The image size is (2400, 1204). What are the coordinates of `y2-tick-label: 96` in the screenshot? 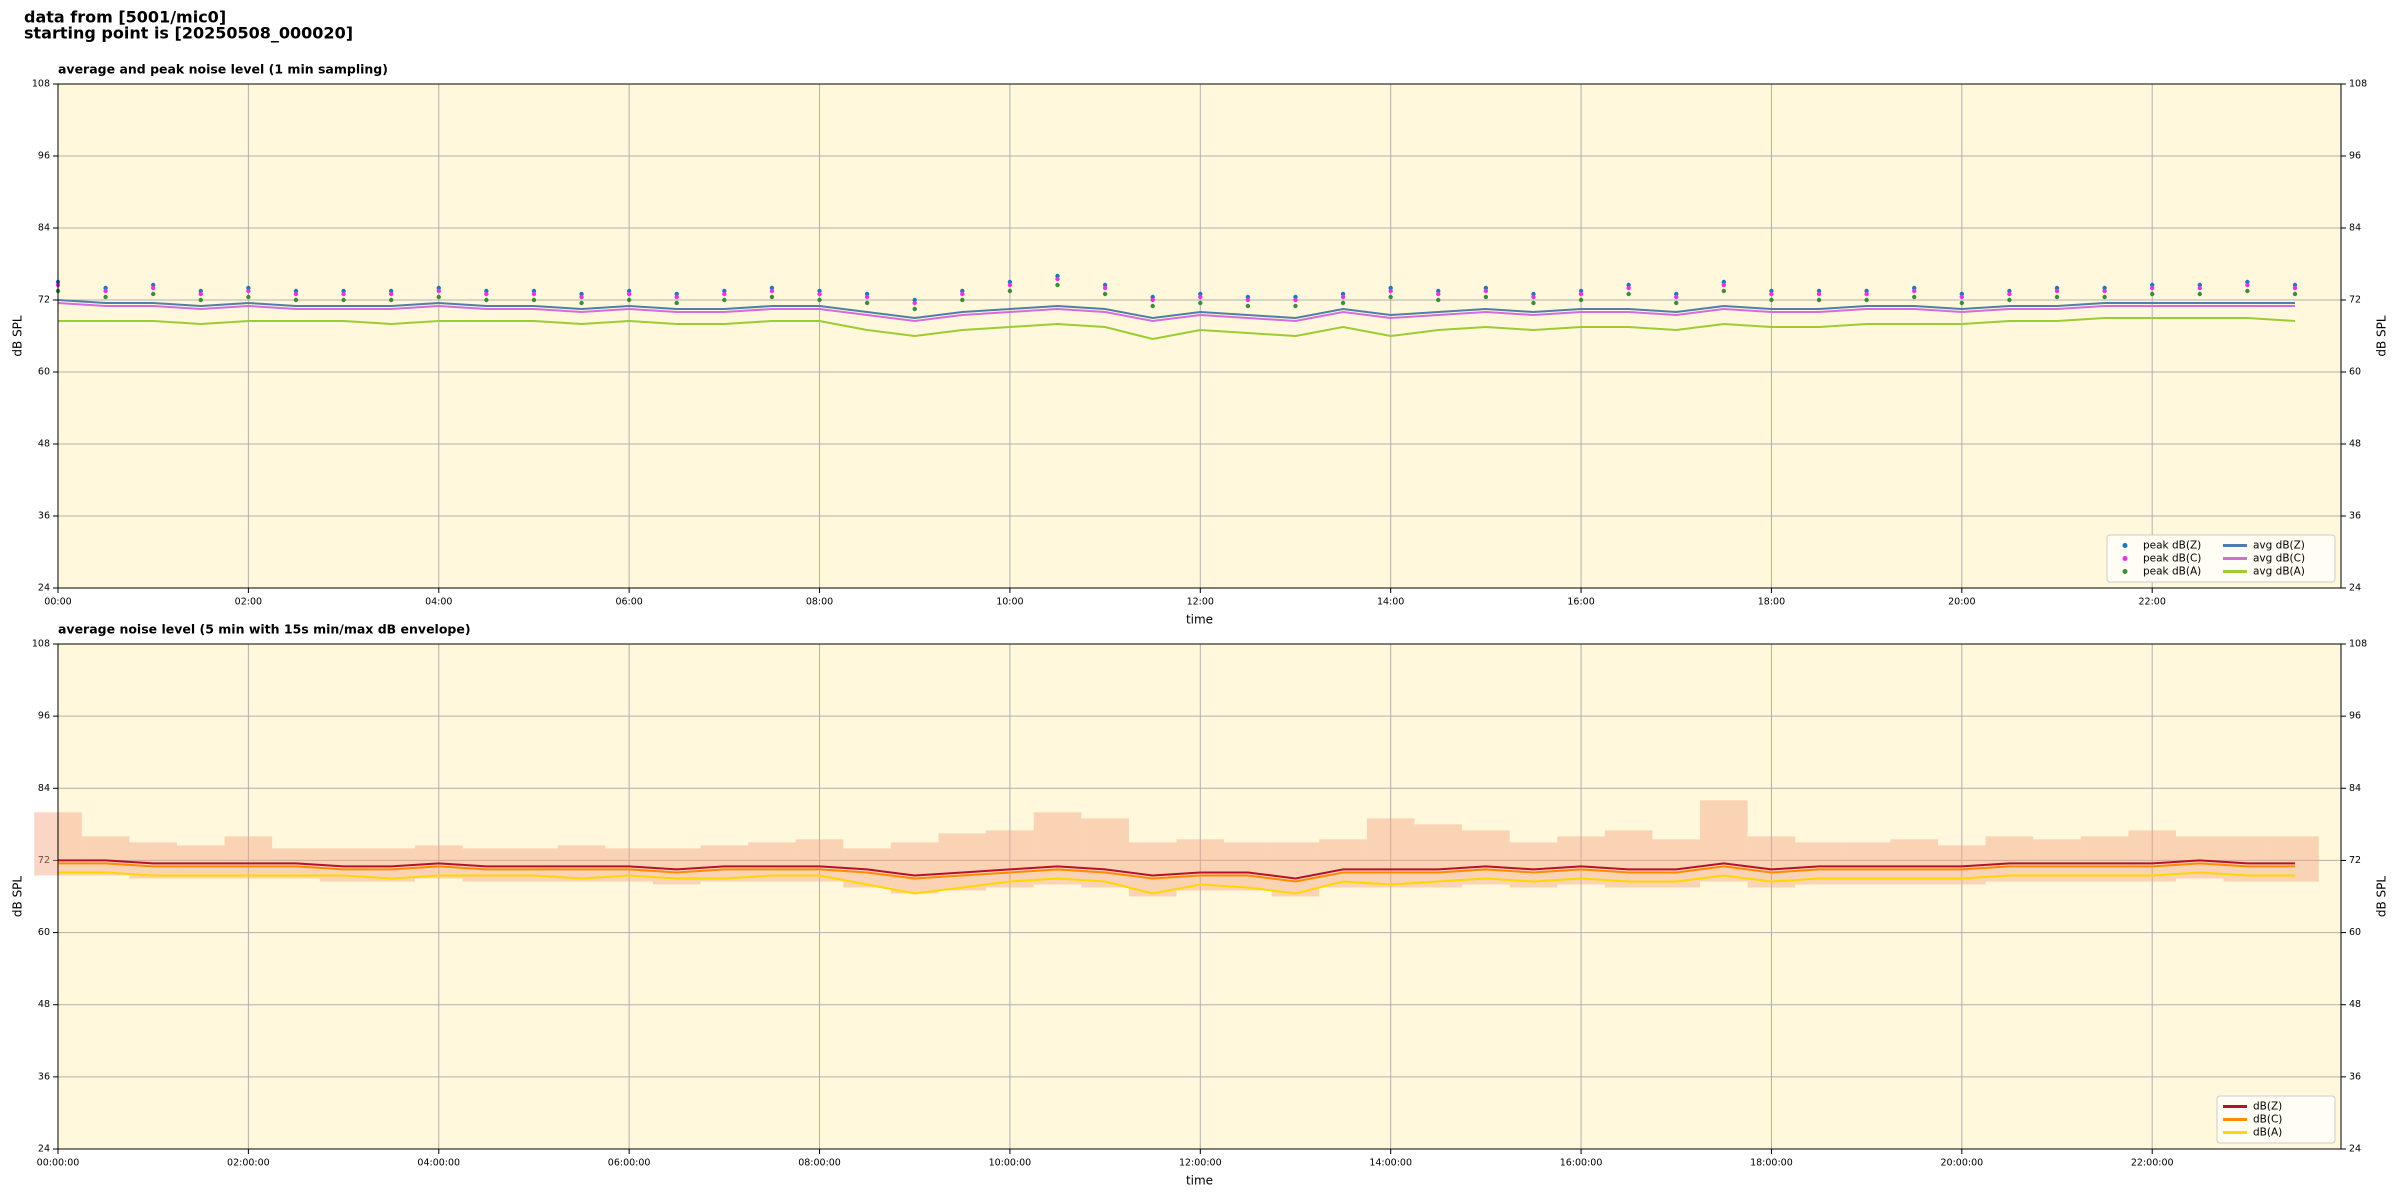 It's located at (2355, 156).